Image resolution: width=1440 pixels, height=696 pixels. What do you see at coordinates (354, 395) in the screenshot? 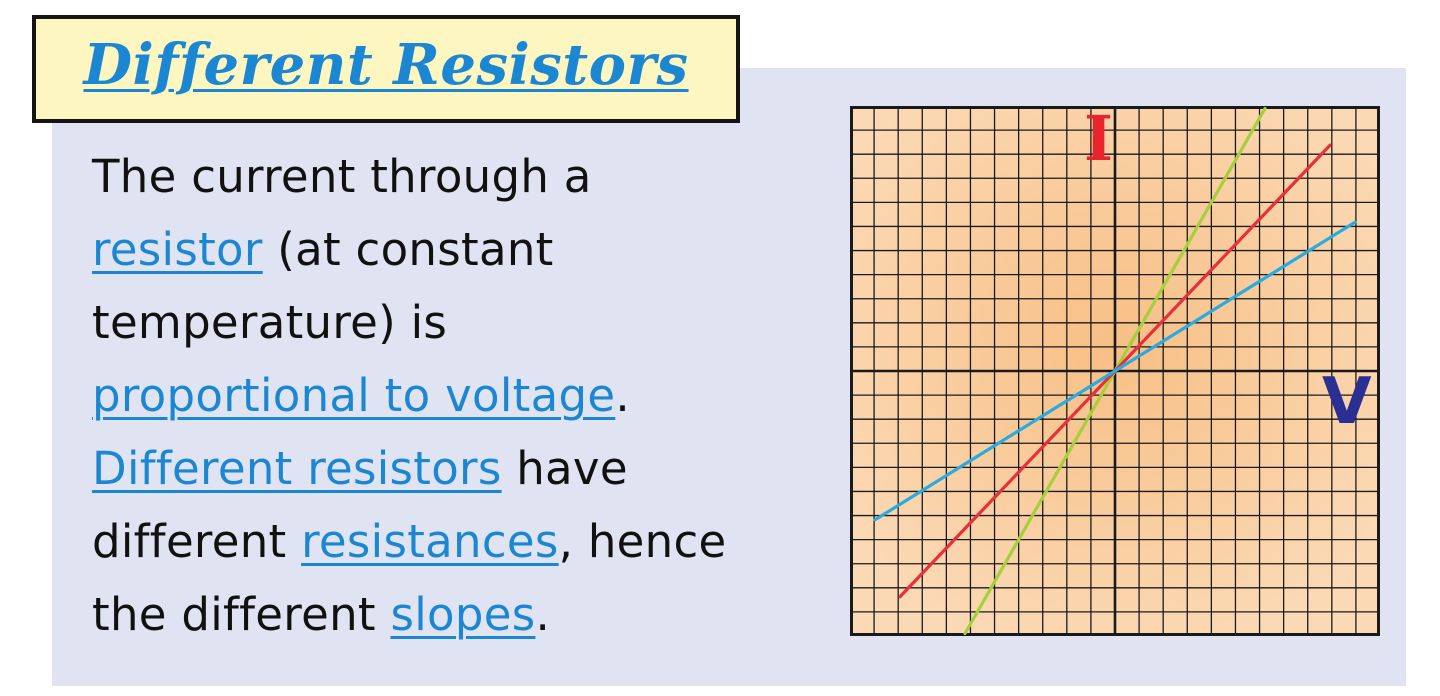
I see `keyword-proportional-to-voltage: proportional to voltage` at bounding box center [354, 395].